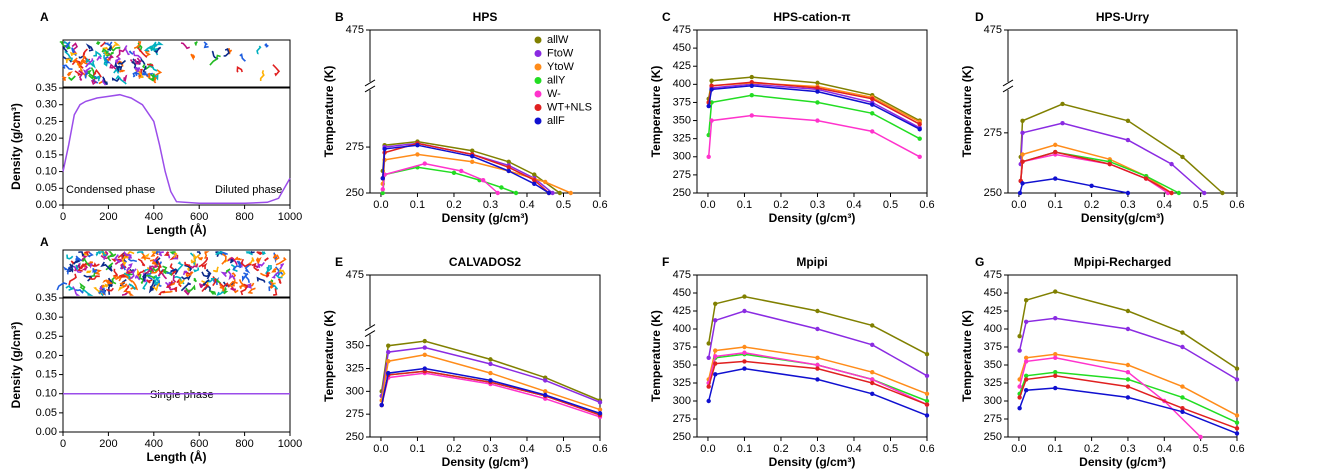 The height and width of the screenshot is (472, 1331). What do you see at coordinates (355, 346) in the screenshot?
I see `y-tick-label: 350` at bounding box center [355, 346].